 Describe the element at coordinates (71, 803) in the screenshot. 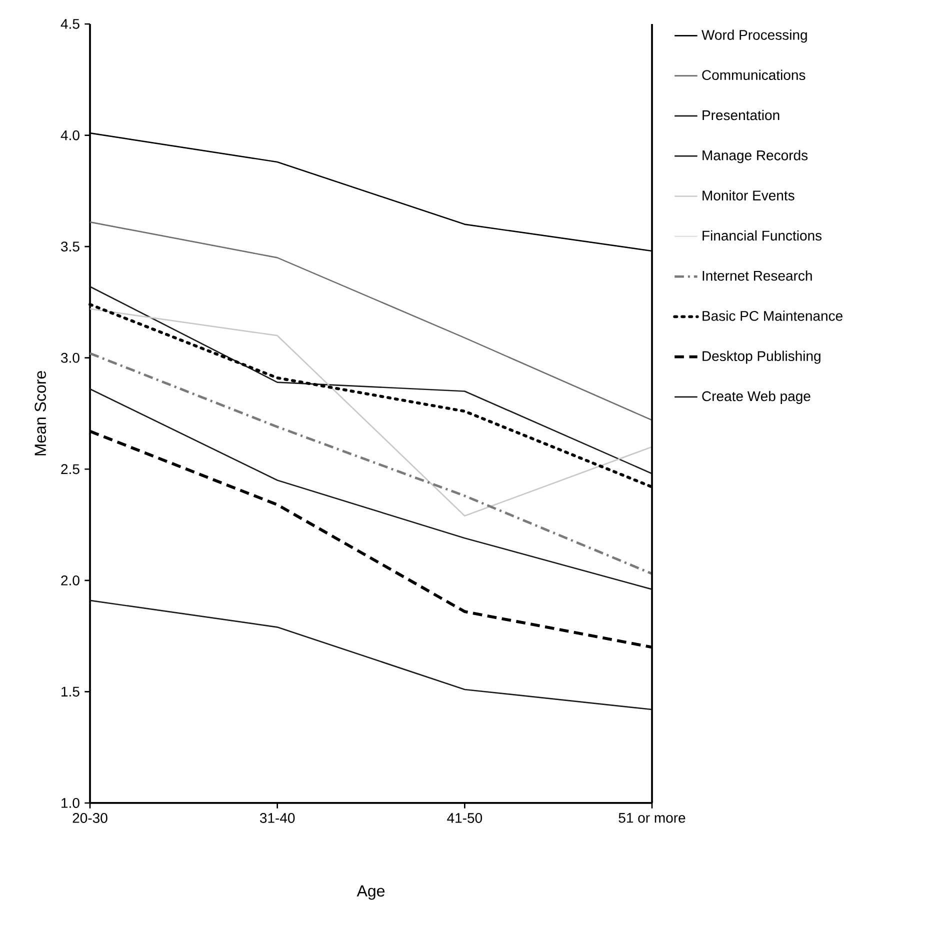

I see `y-tick-label: 1.0` at that location.